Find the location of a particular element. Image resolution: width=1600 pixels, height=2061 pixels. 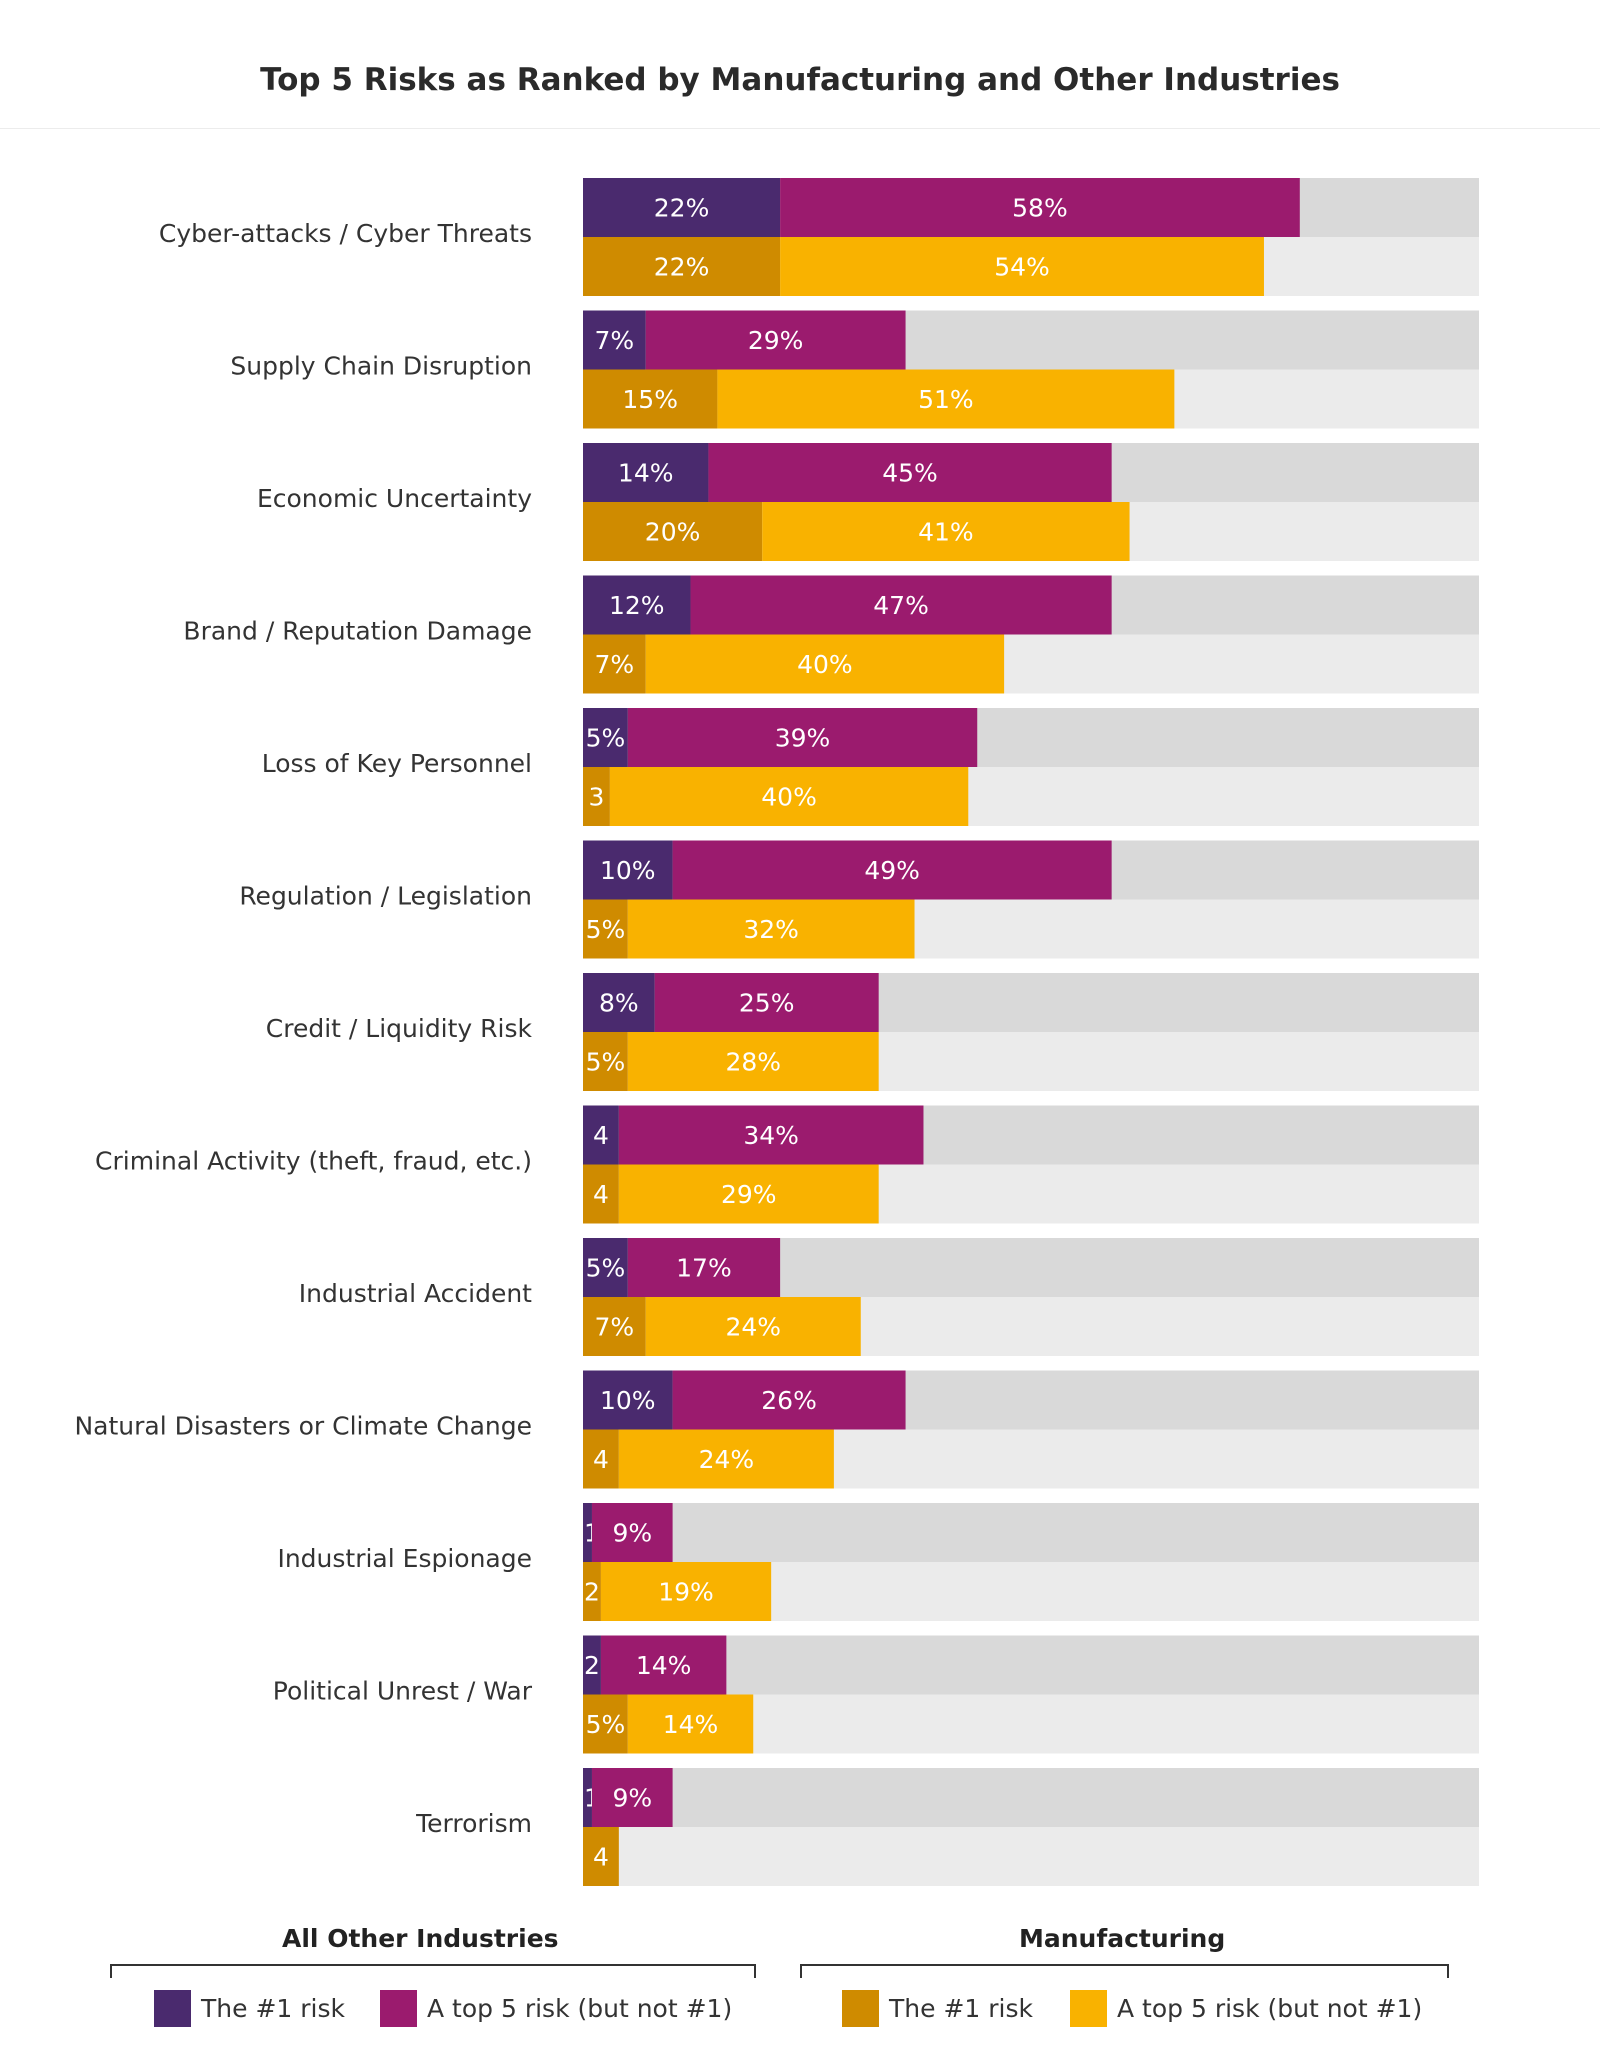

legend-swatch-manufacturing-number-one is located at coordinates (860, 2008).